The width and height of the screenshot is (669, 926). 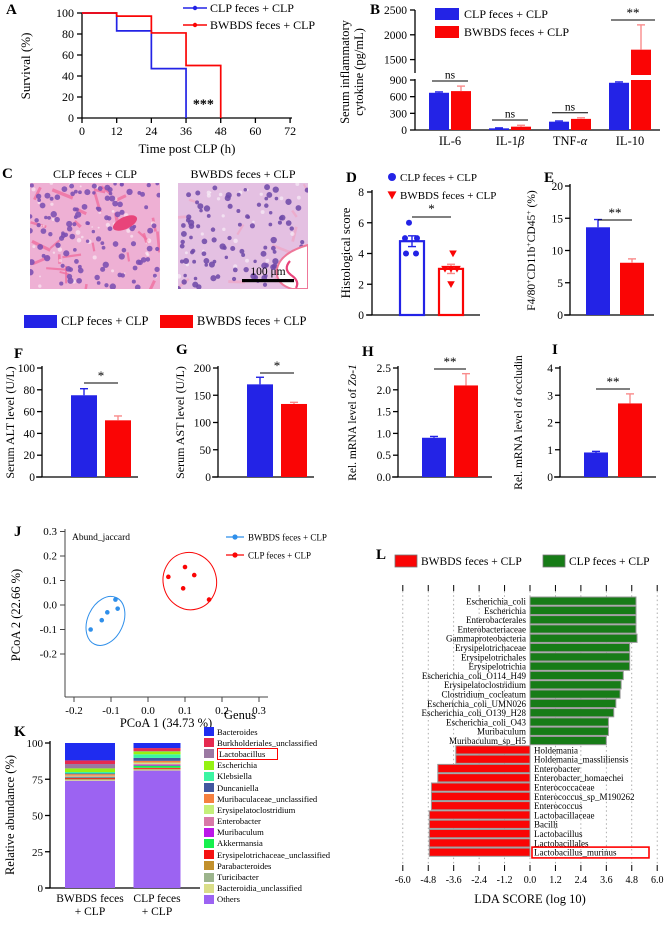 I want to click on svg-text: TNF-α, so click(x=570, y=141).